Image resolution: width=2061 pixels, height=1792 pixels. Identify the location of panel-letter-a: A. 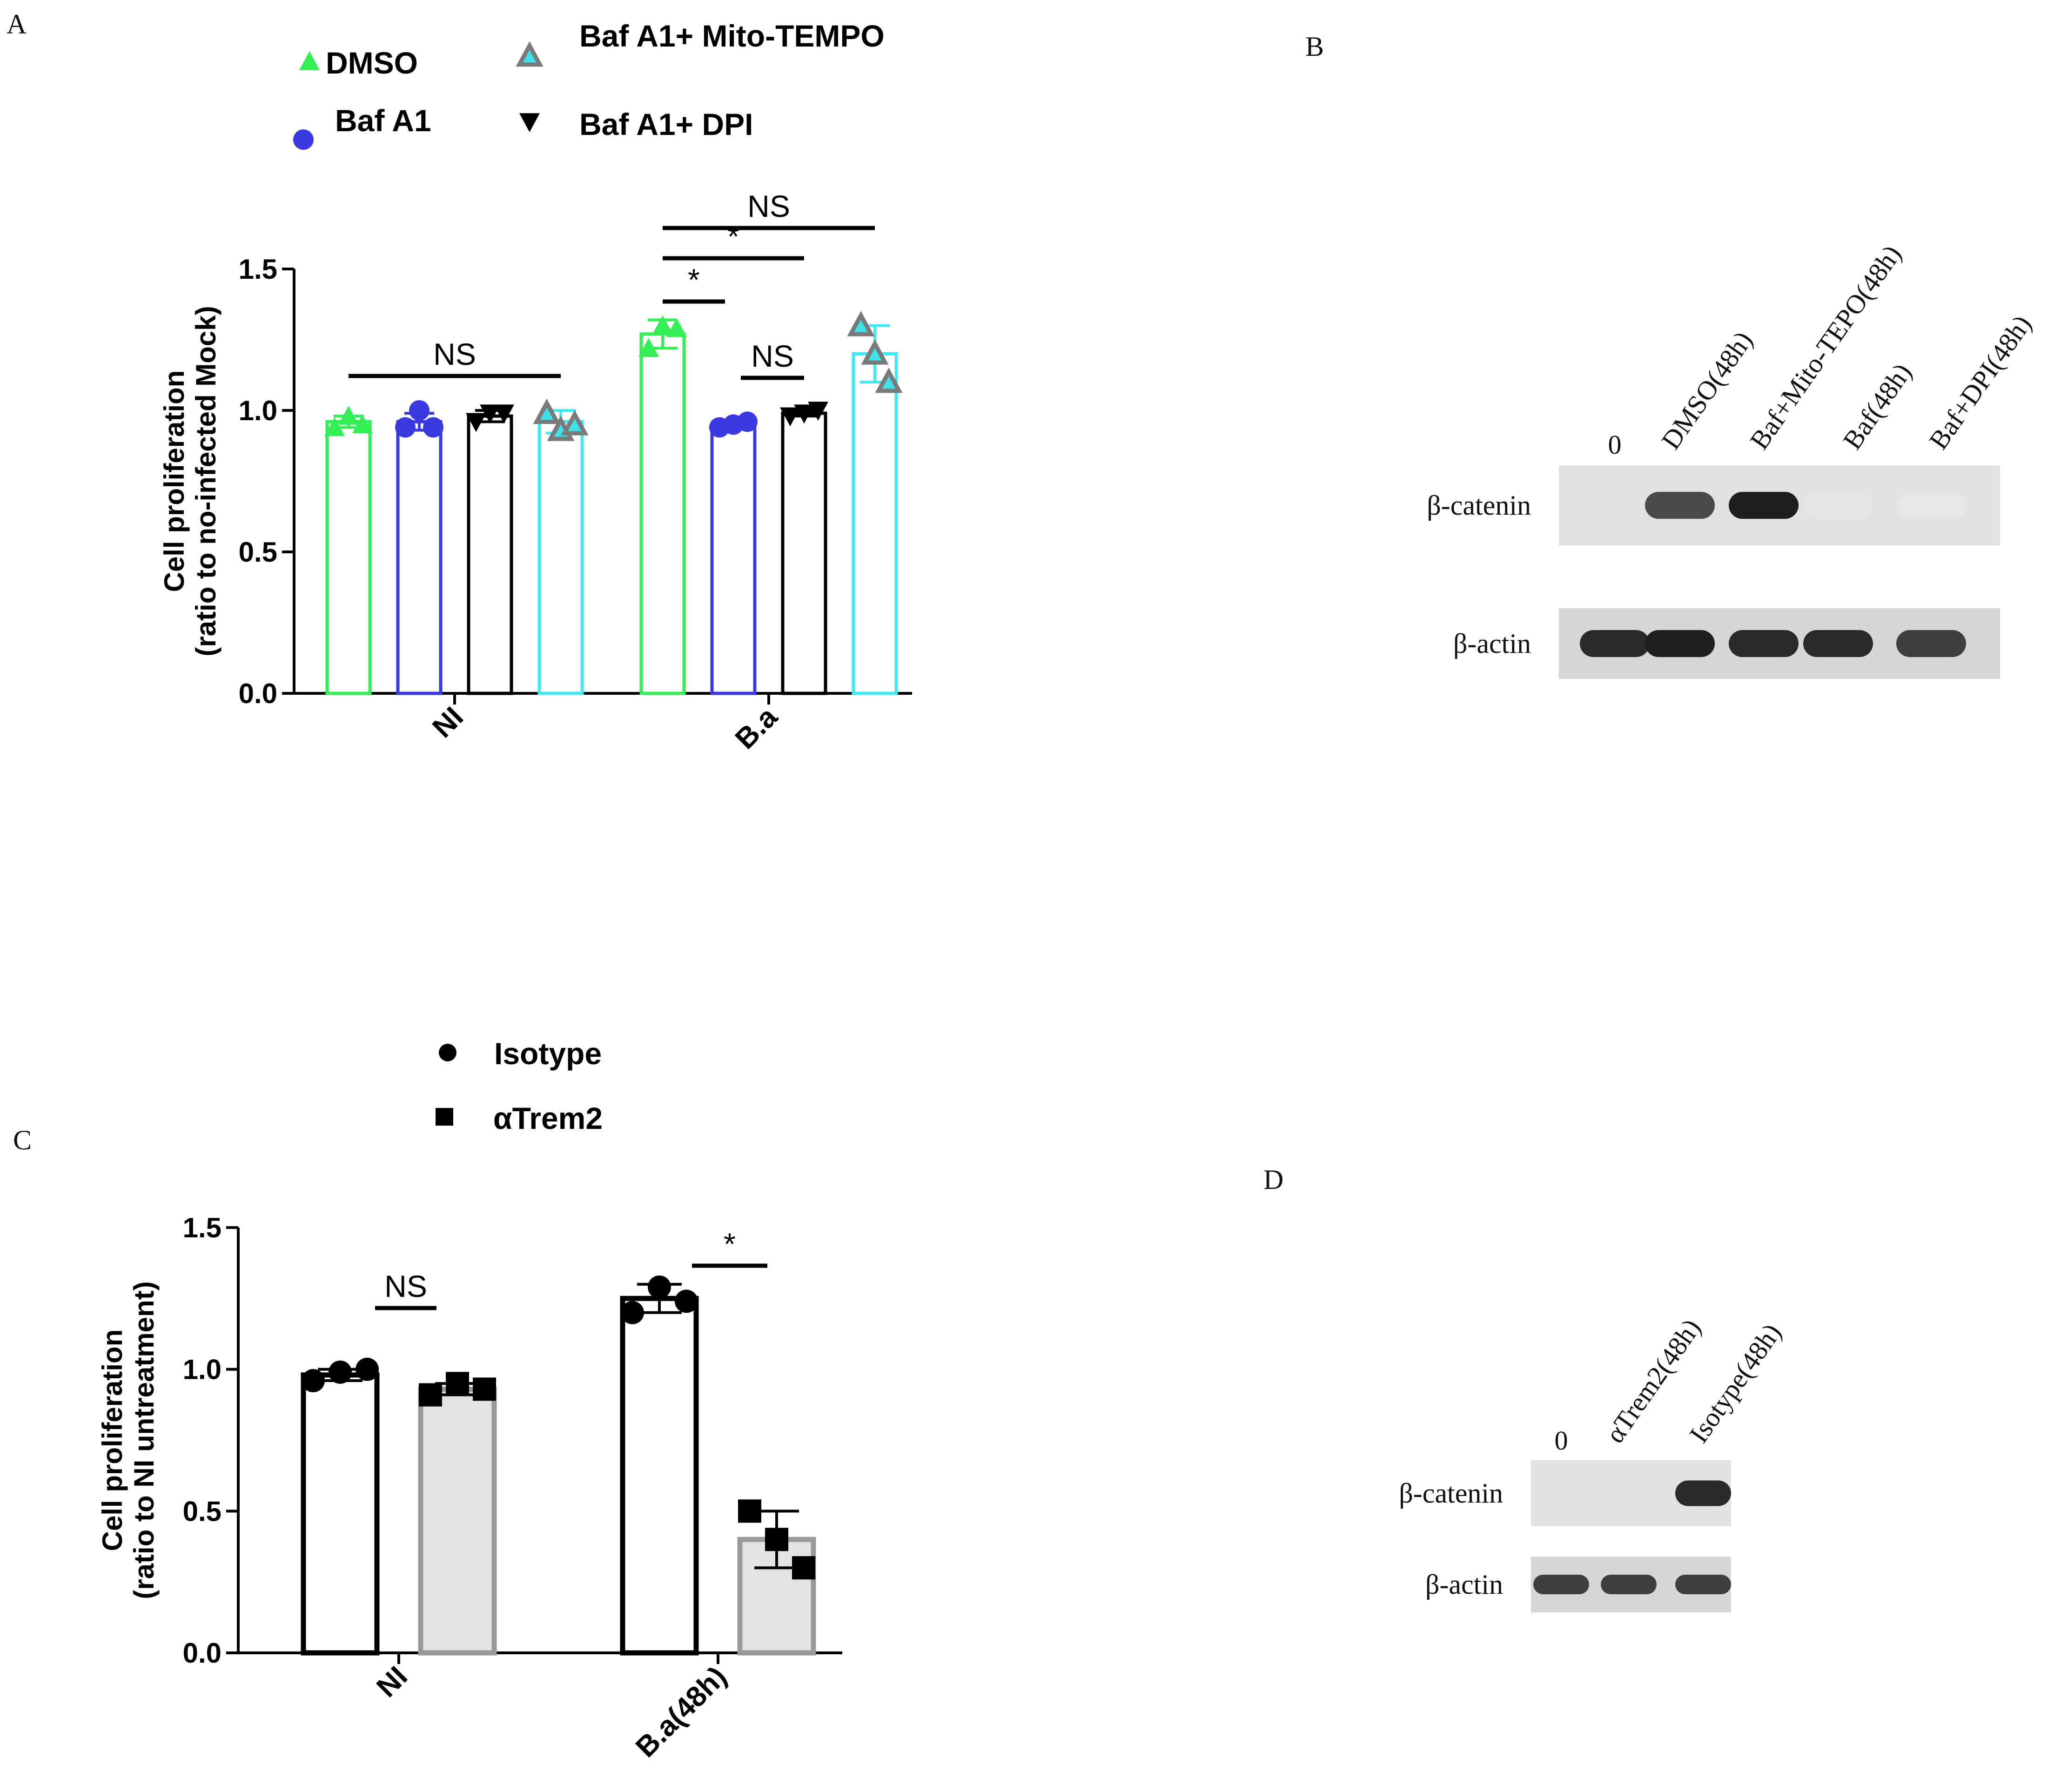
(17, 24).